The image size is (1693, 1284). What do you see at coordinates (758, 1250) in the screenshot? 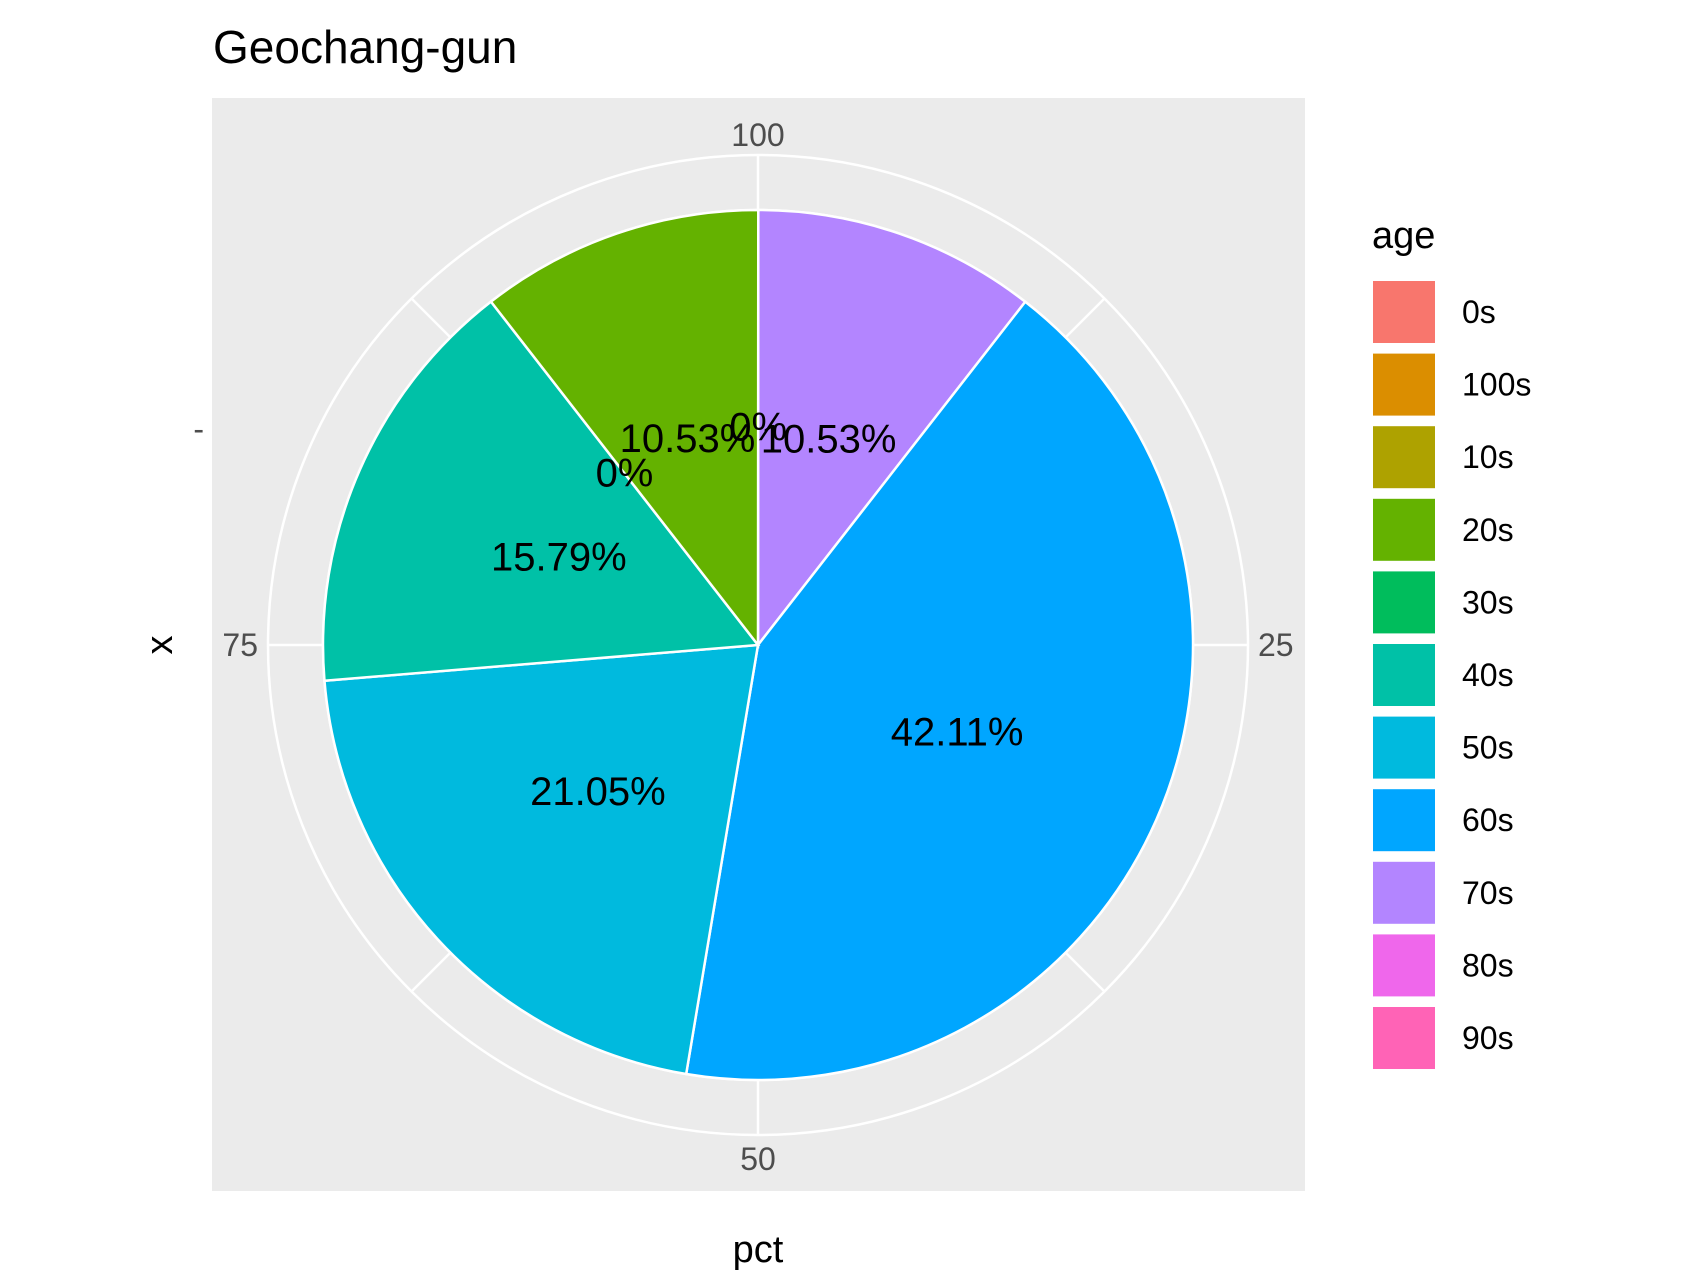
I see `x-axis-title: pct` at bounding box center [758, 1250].